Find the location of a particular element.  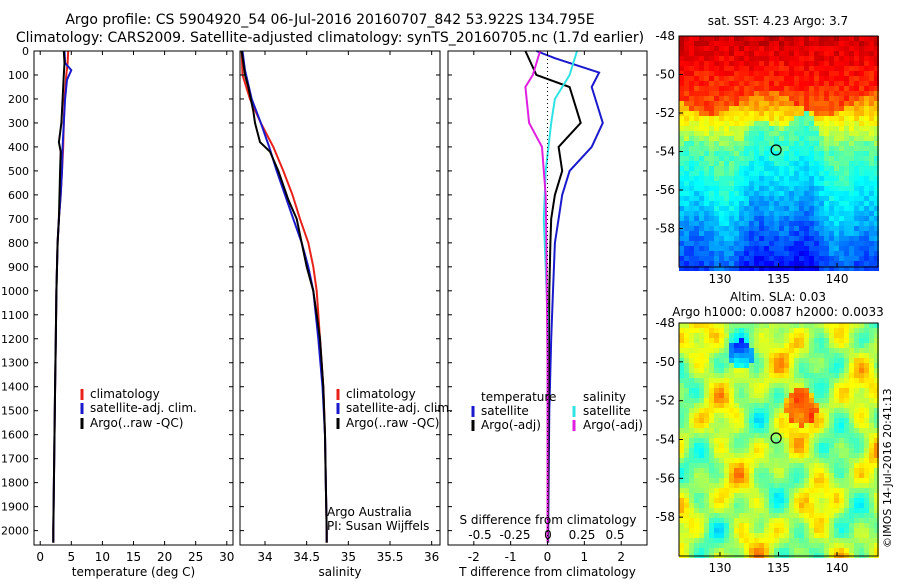

y-tick-label: 1700 is located at coordinates (15, 459).